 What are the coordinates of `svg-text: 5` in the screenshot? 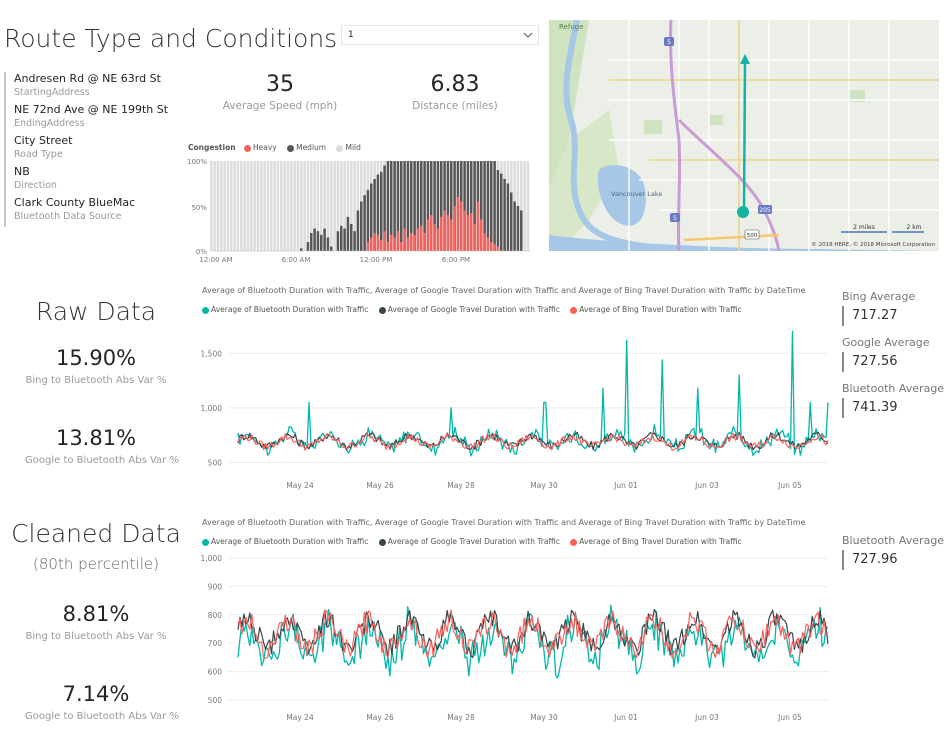 It's located at (669, 42).